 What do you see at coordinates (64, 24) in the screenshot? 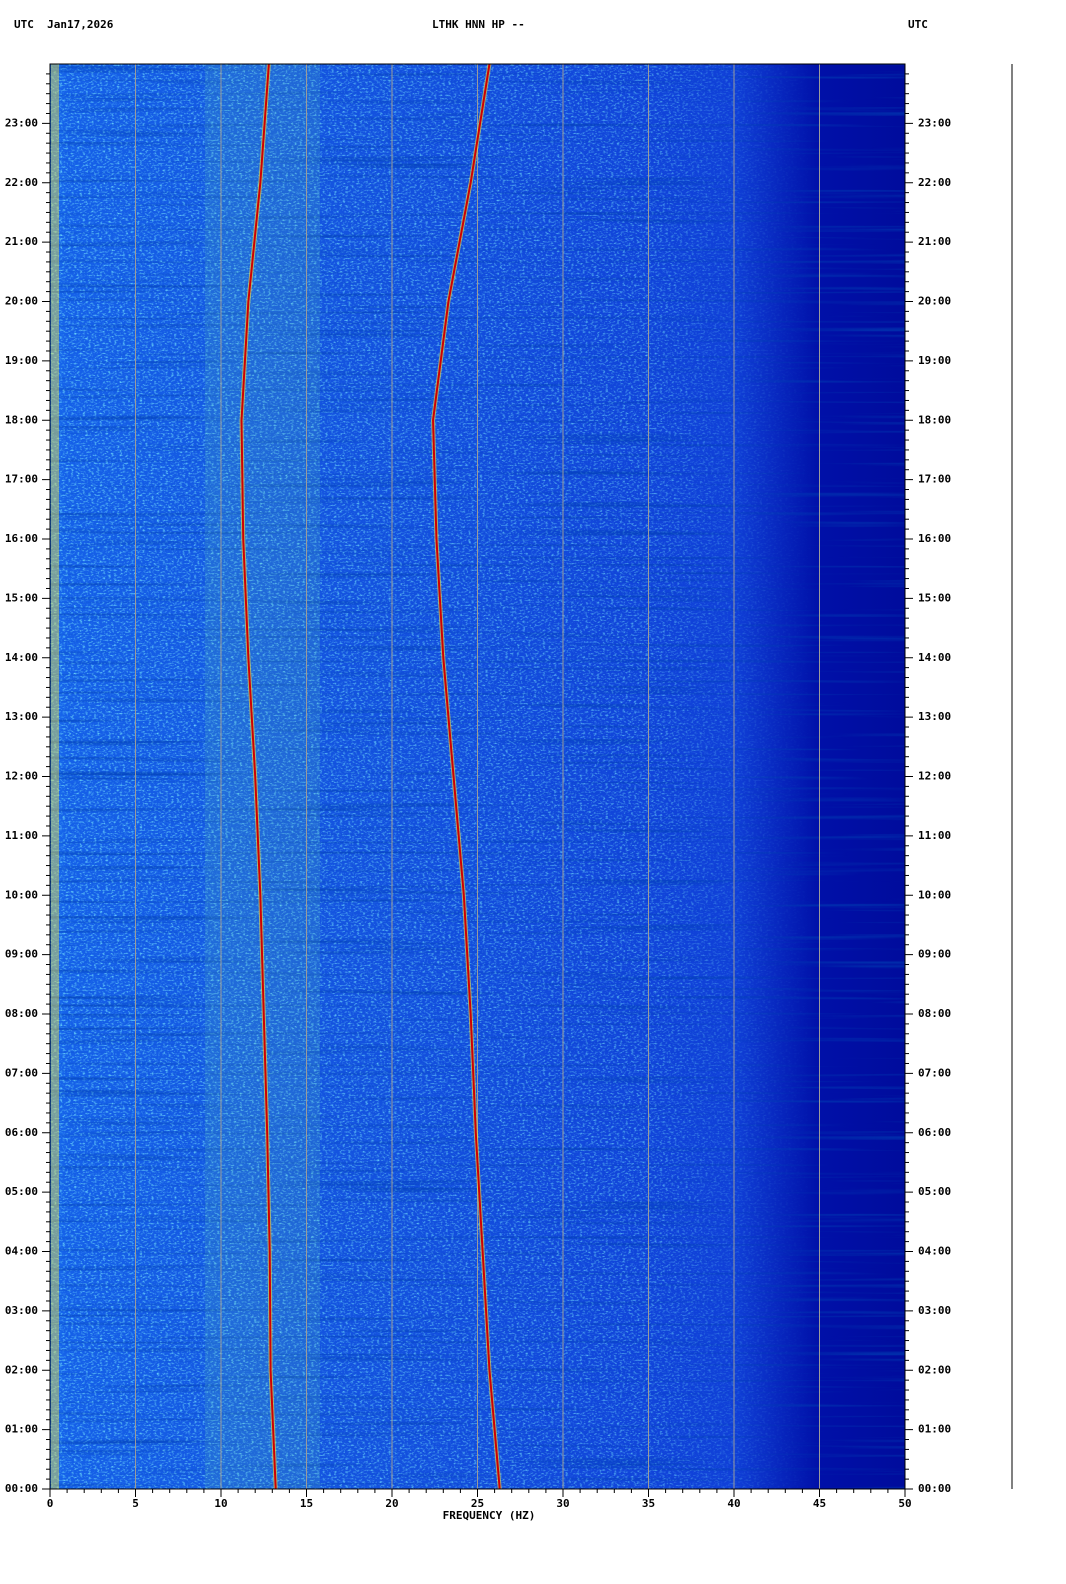
I see `left-header: UTC Jan17,2026` at bounding box center [64, 24].